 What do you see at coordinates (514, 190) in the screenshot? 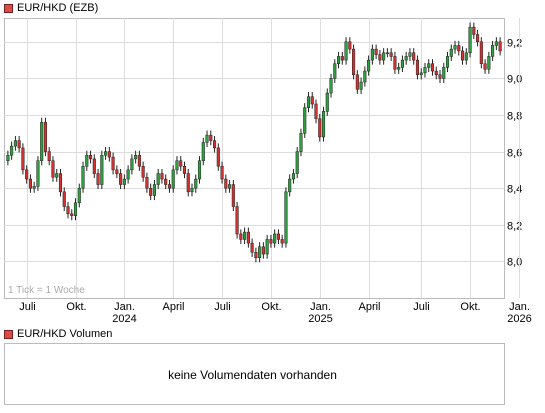
I see `y-tick-label: 8,4` at bounding box center [514, 190].